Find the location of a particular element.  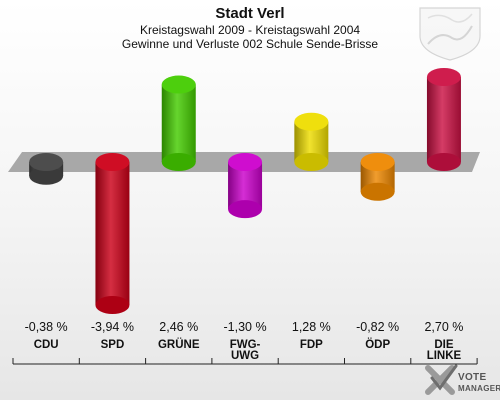

category-label-7-line-2: LINKE is located at coordinates (444, 356).